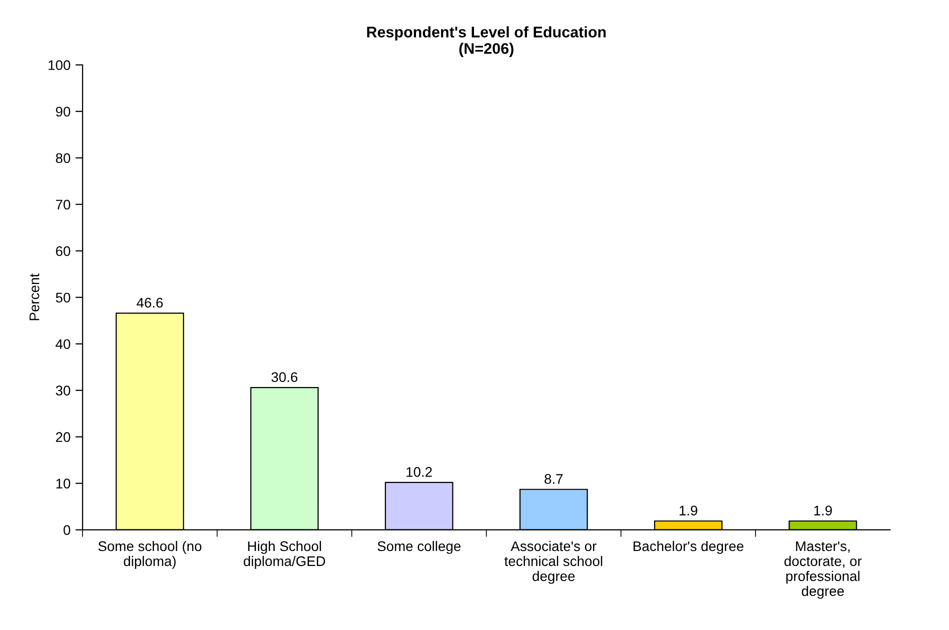 This screenshot has width=949, height=630. Describe the element at coordinates (823, 570) in the screenshot. I see `x-tick-label: Master's, doctorate, or professional degree` at that location.